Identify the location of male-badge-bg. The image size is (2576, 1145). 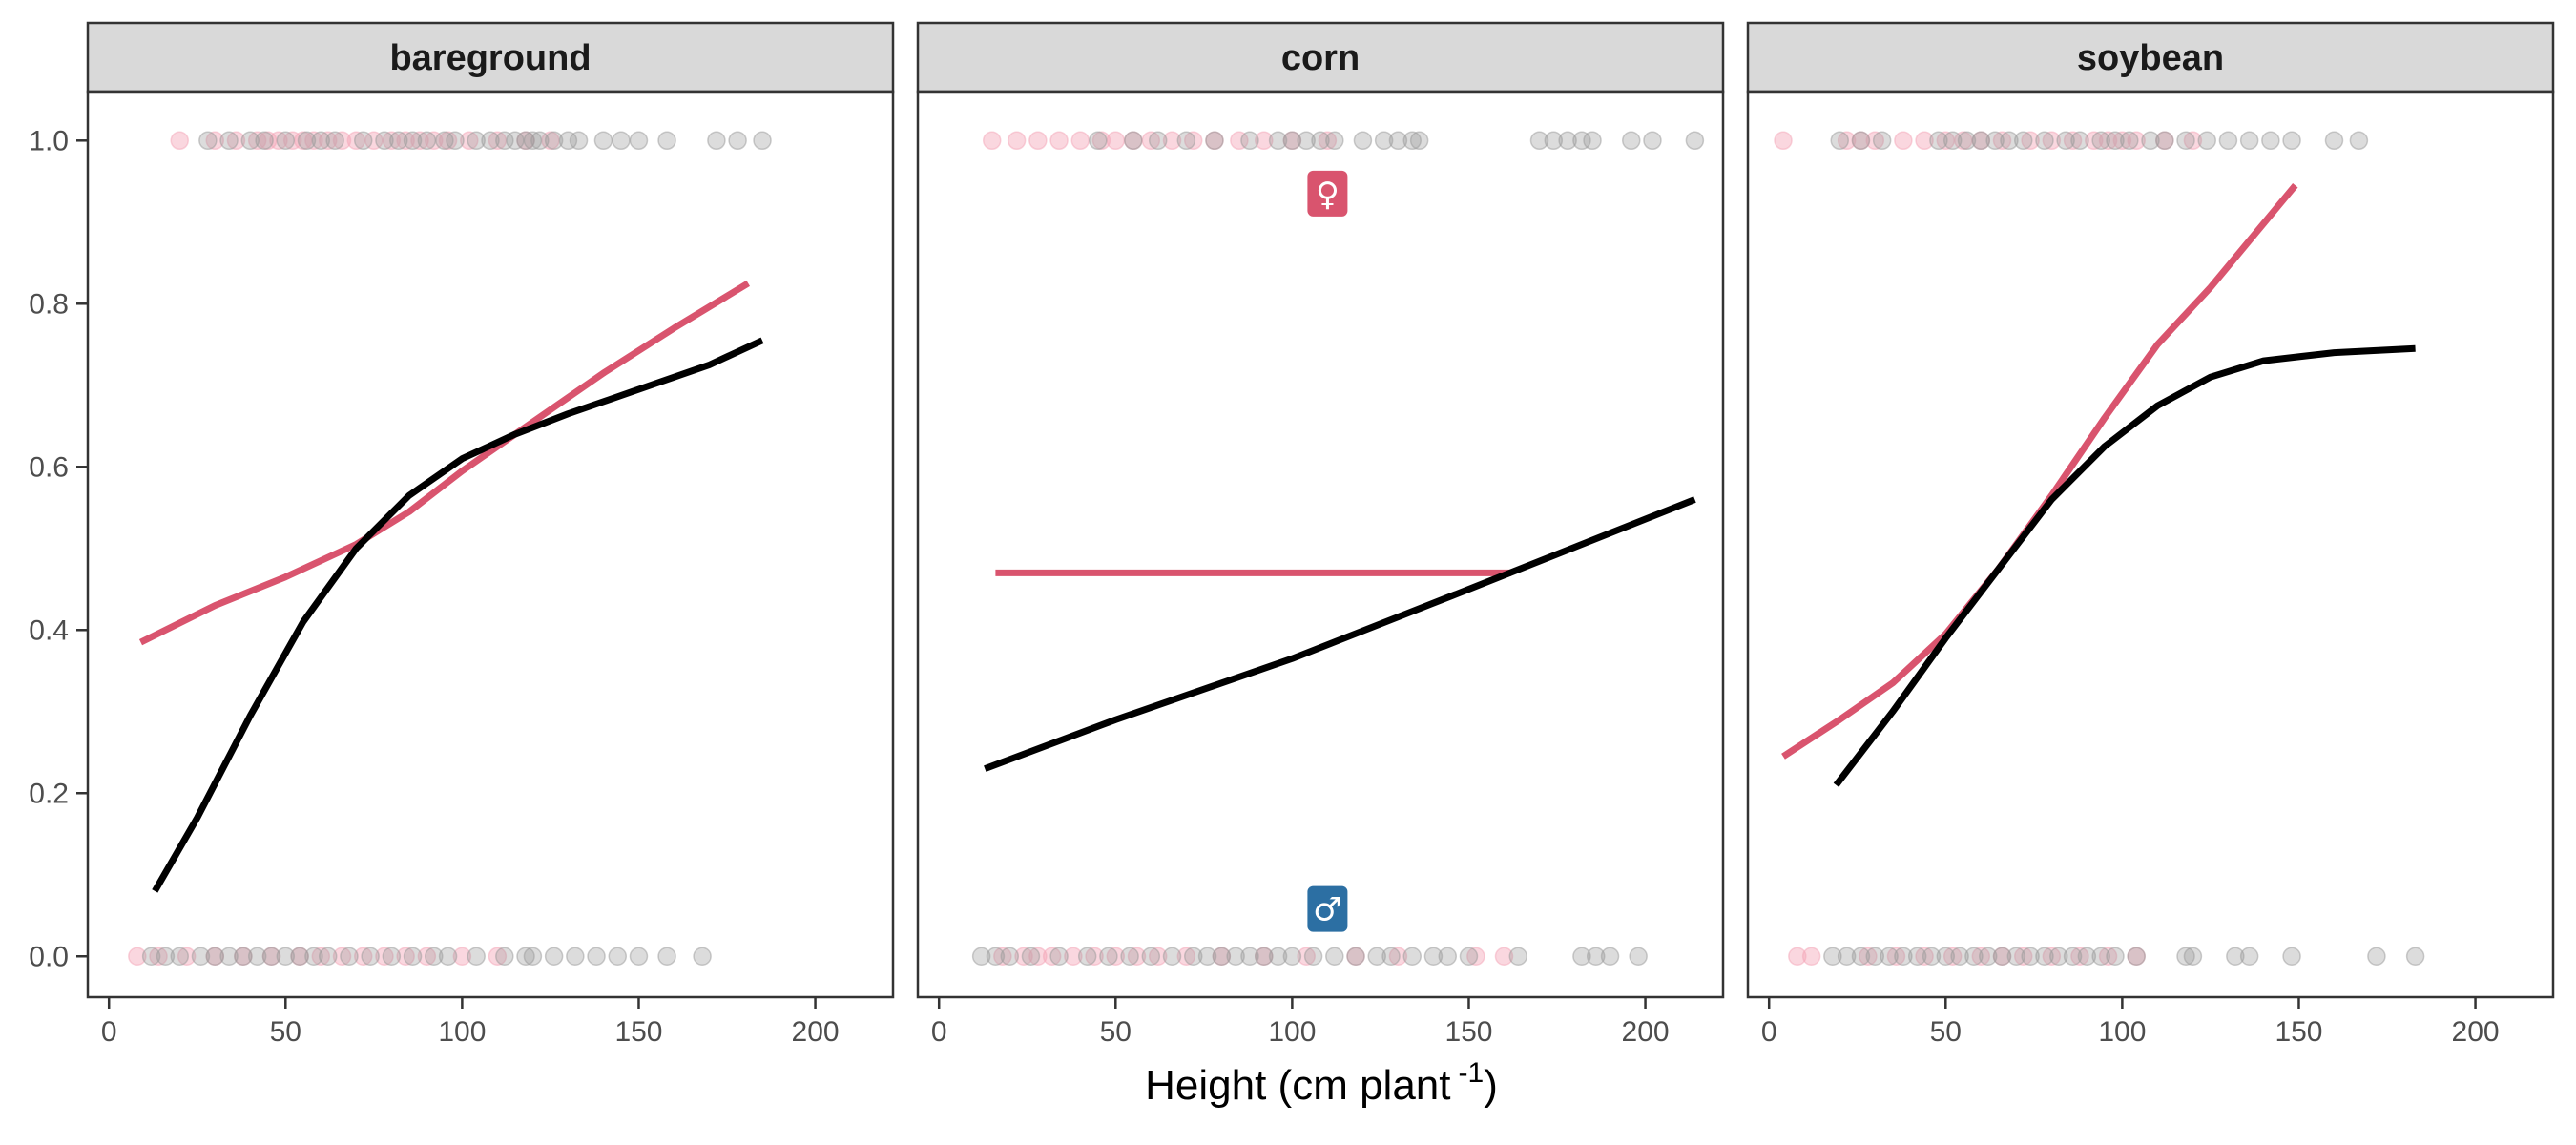
(1327, 909).